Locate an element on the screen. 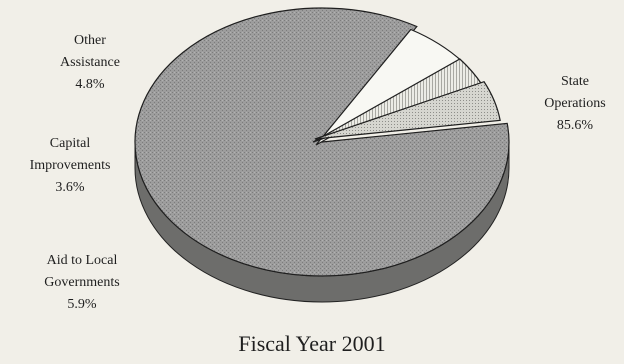 This screenshot has width=624, height=364. label-name-line: Operations is located at coordinates (575, 103).